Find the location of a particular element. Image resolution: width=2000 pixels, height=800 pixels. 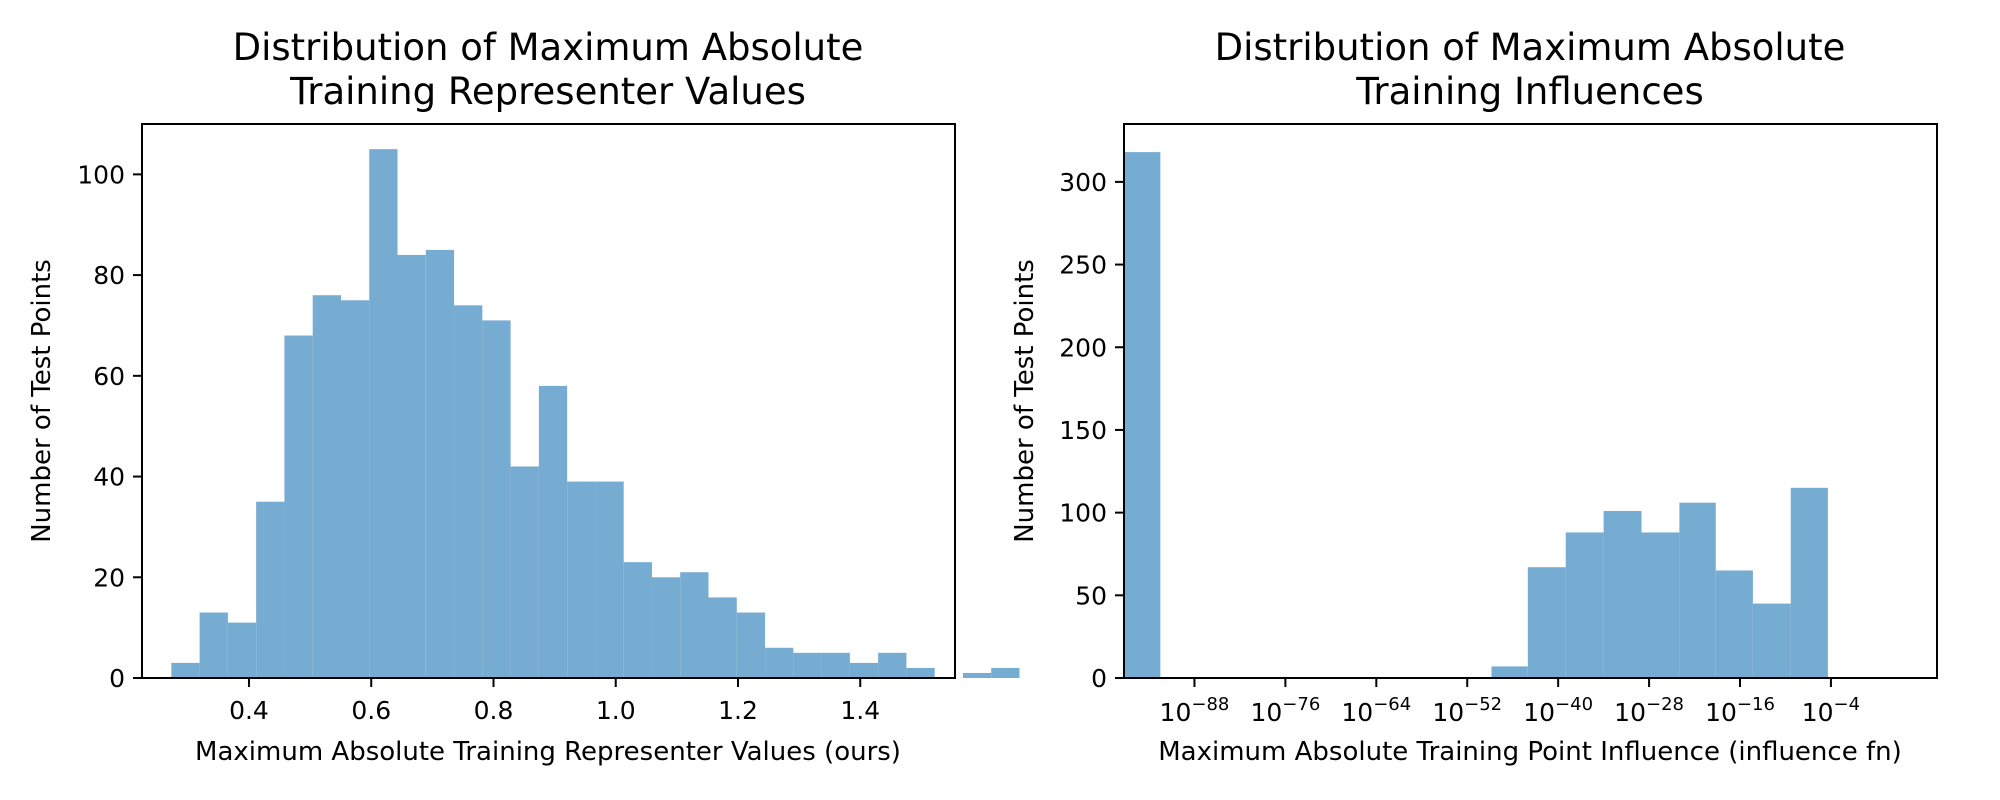

x-tick-label: 10−16 is located at coordinates (1740, 710).